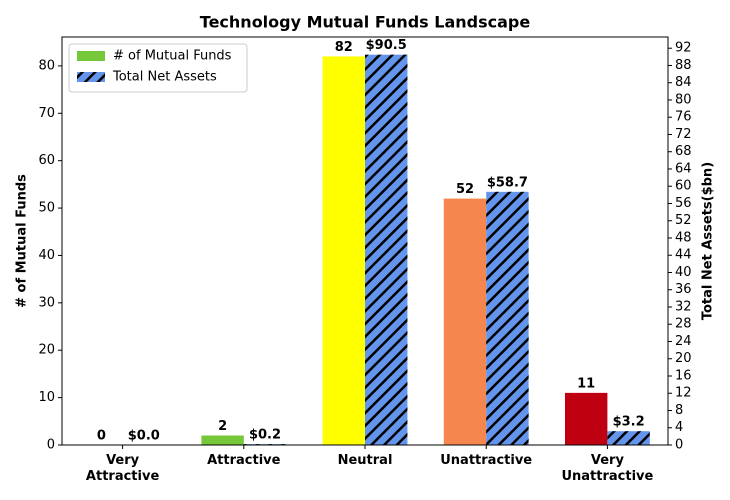  Describe the element at coordinates (683, 99) in the screenshot. I see `y2-tick-label: 80` at that location.